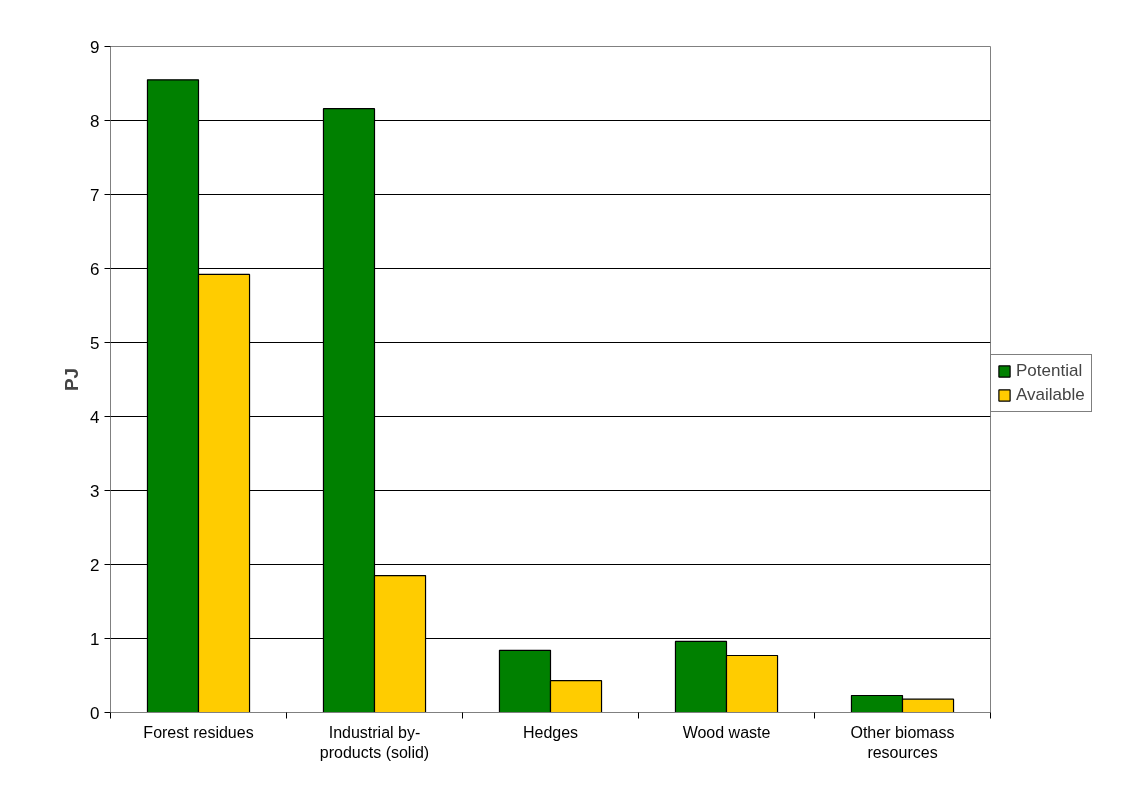  Describe the element at coordinates (95, 121) in the screenshot. I see `y-tick-label: 8` at that location.